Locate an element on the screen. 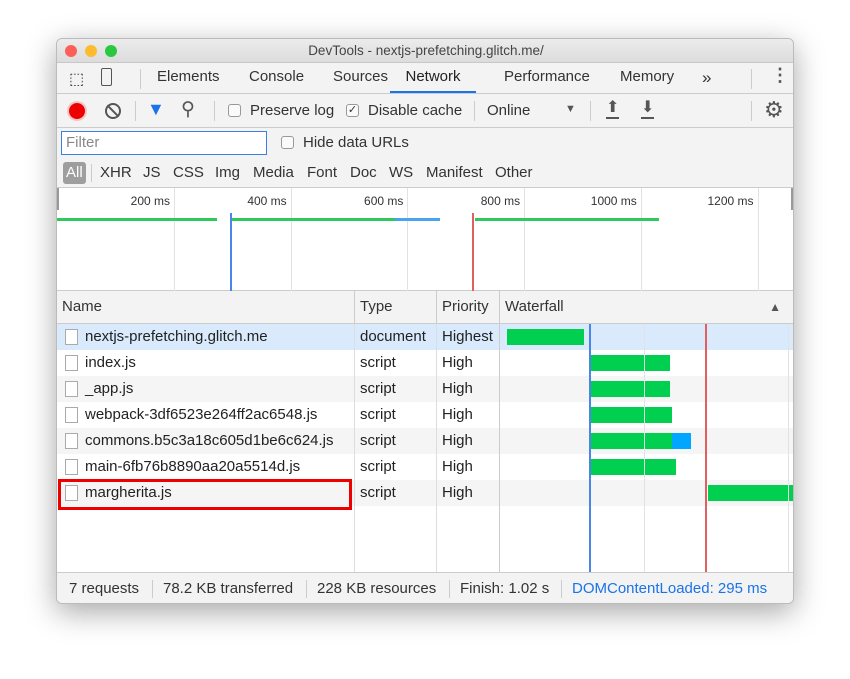  type-filter-img: Img is located at coordinates (228, 172).